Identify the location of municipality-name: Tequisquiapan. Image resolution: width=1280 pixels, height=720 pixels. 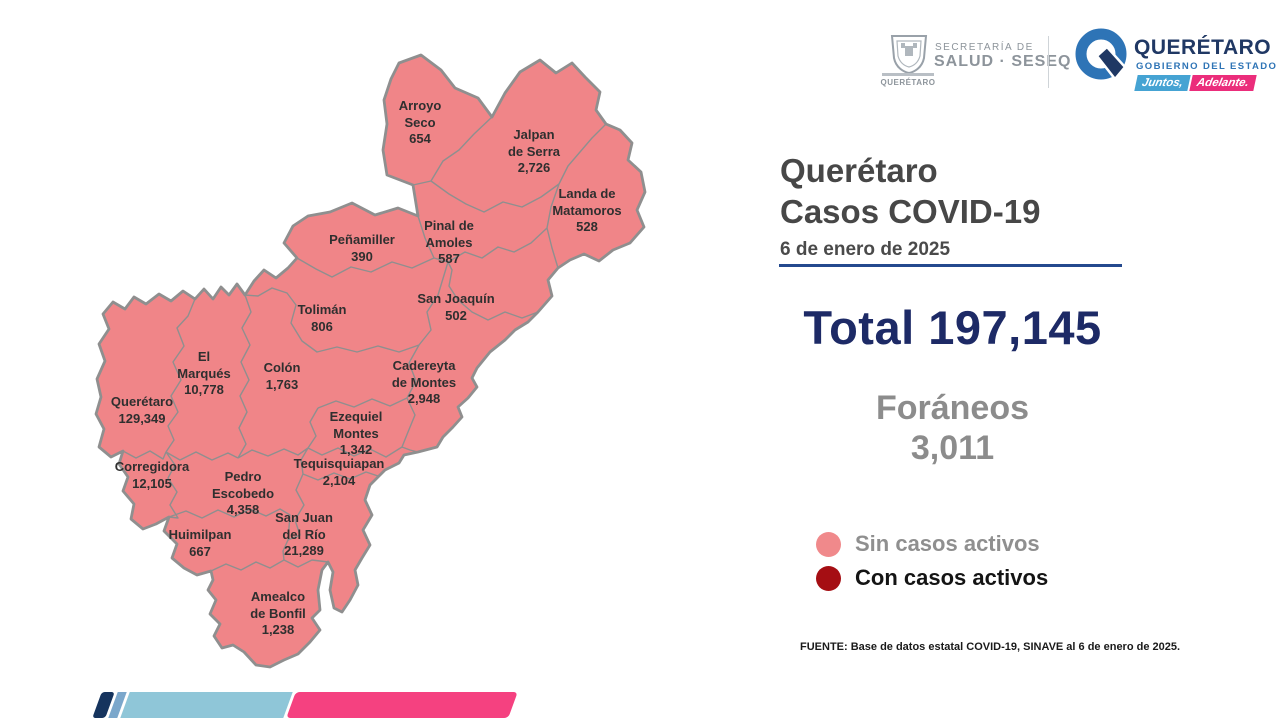
(339, 463).